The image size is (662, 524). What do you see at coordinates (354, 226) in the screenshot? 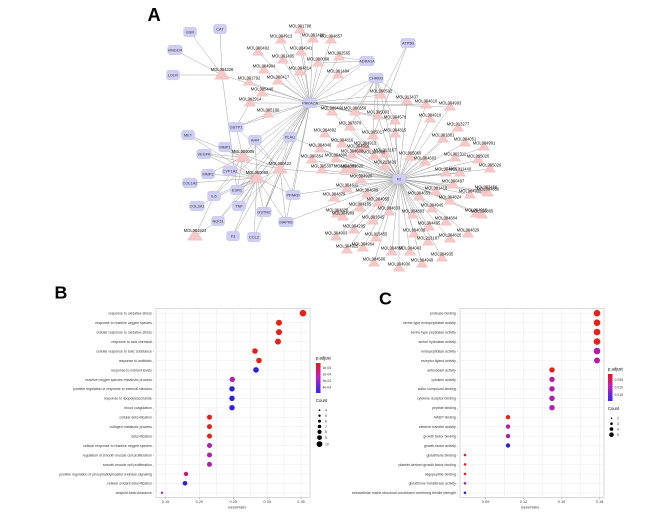
I see `svg-text: MOL004205` at bounding box center [354, 226].